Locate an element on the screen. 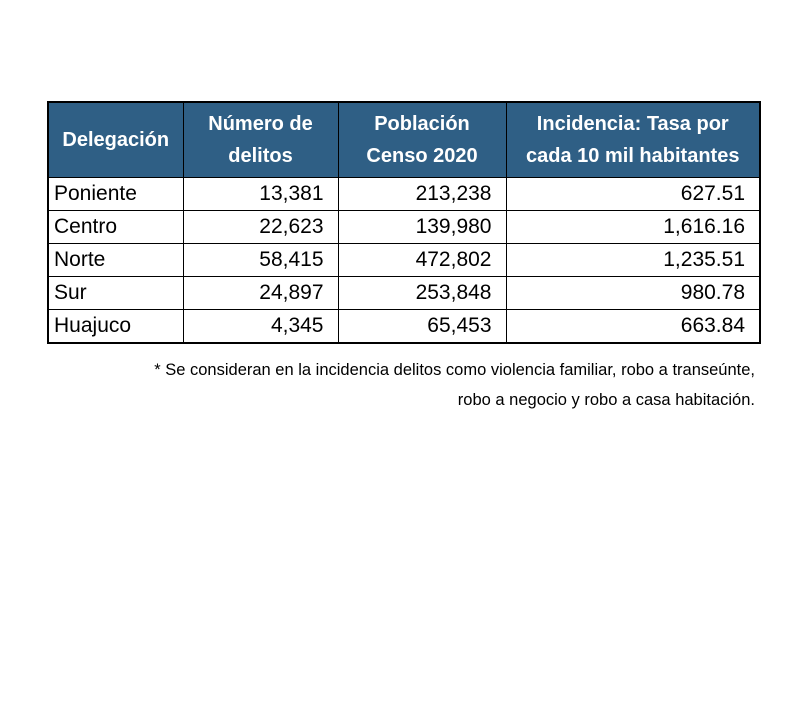  footnote-line-2: robo a negocio y robo a casa habitación. is located at coordinates (606, 400).